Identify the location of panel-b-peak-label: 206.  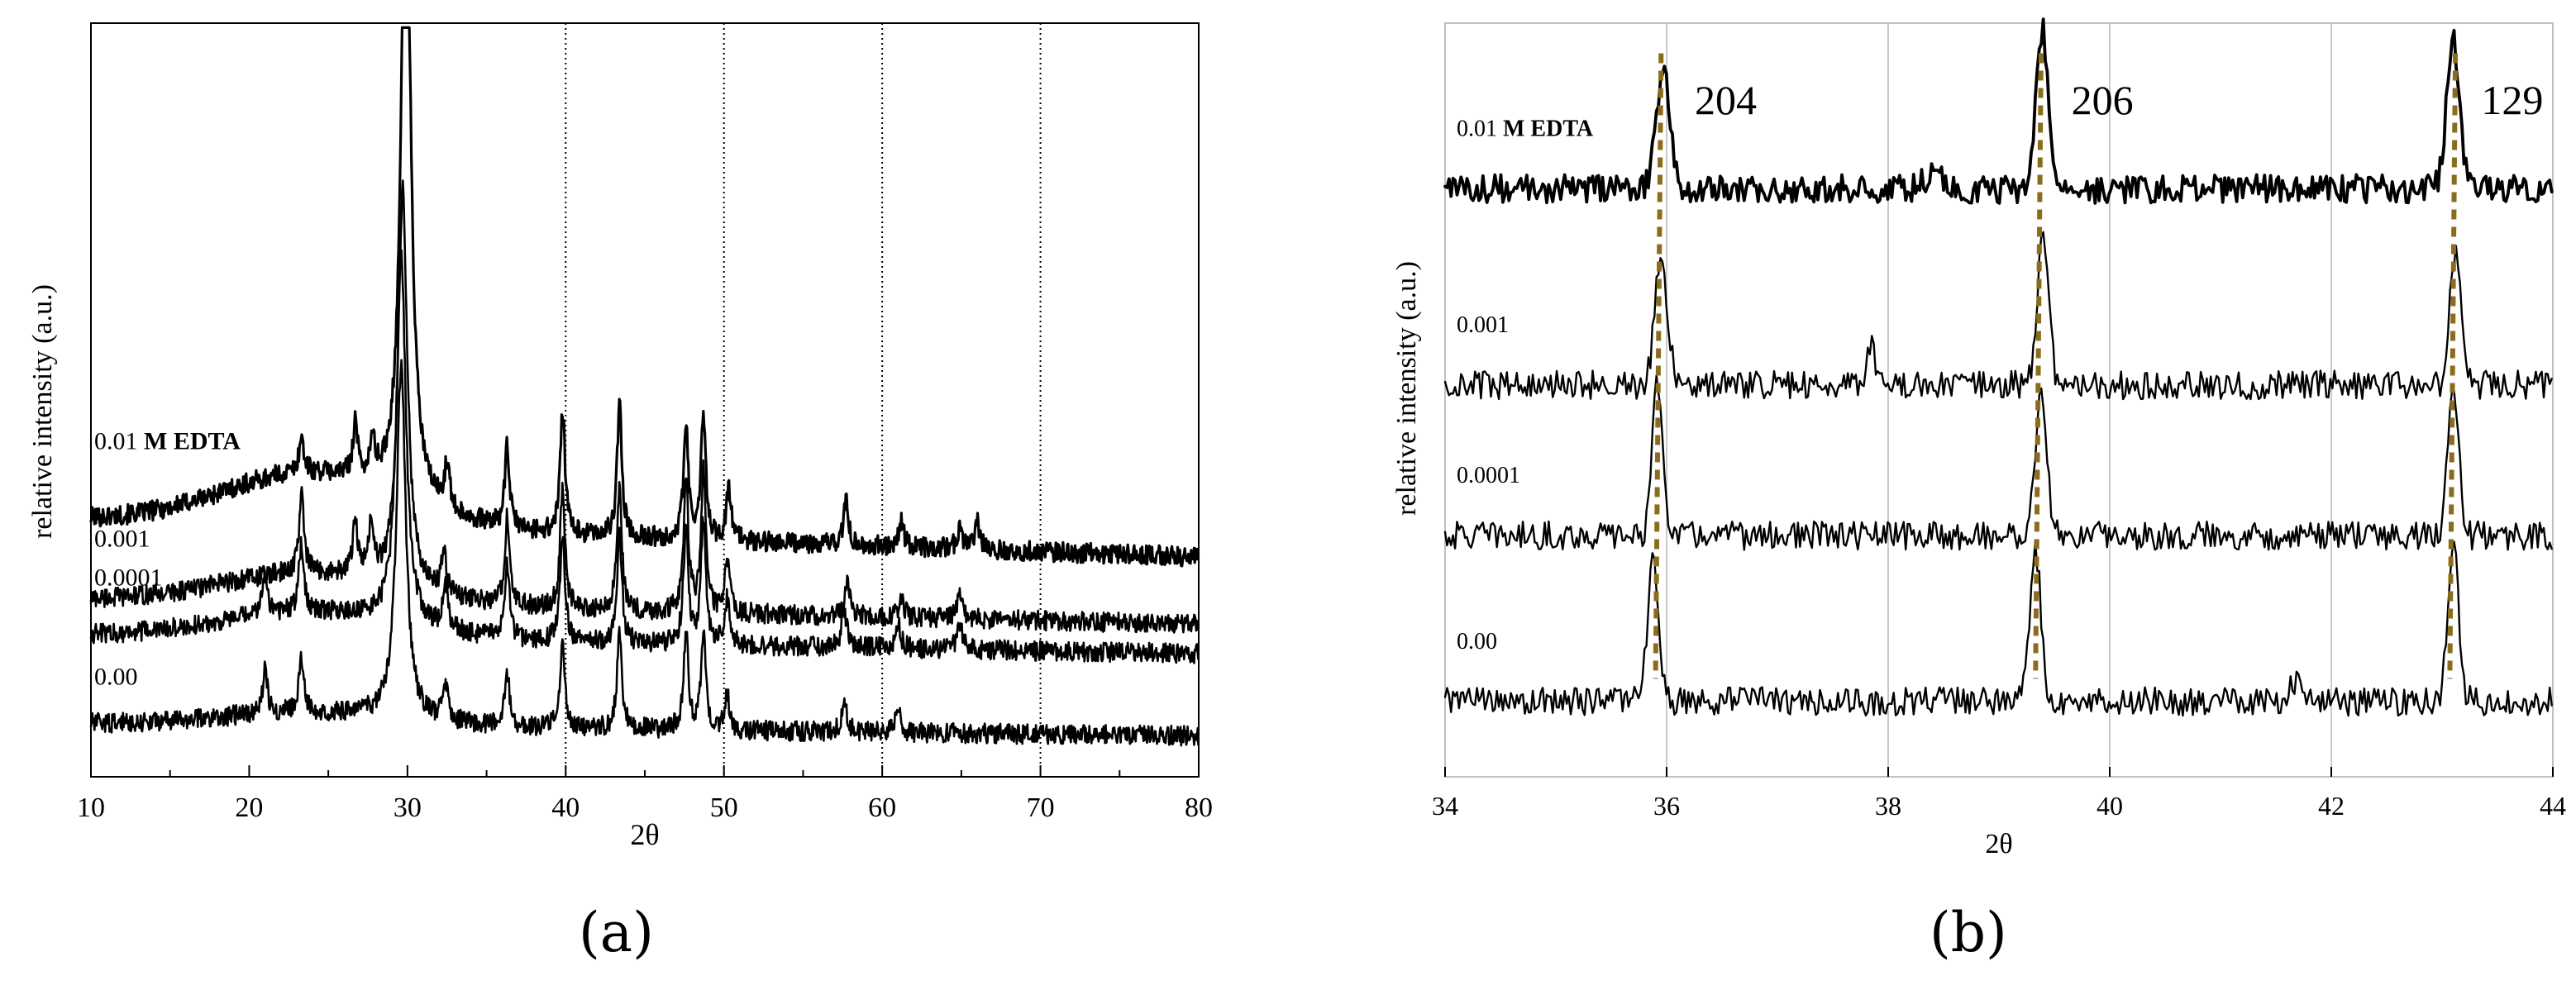
(2103, 100).